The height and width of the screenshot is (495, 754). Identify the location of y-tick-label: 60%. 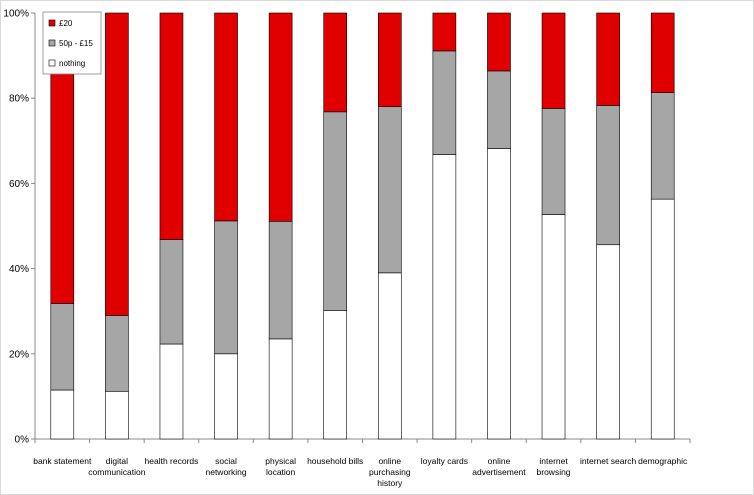
(19, 184).